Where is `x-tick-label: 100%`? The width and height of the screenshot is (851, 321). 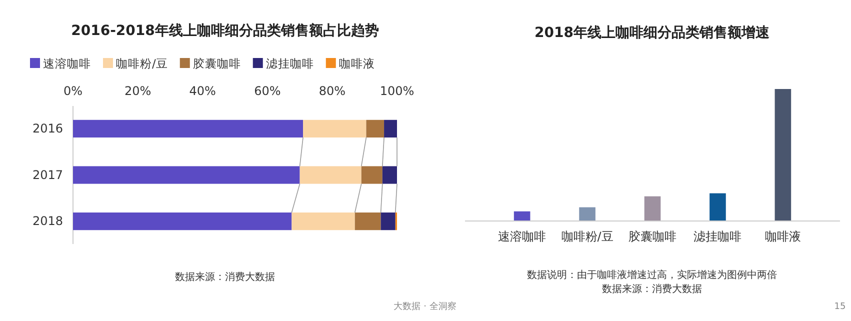
x-tick-label: 100% is located at coordinates (397, 91).